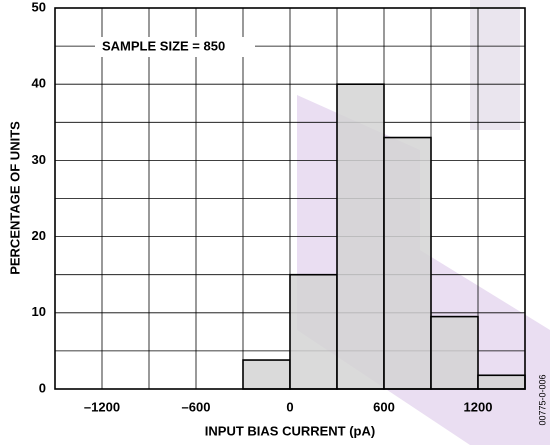  Describe the element at coordinates (39, 7) in the screenshot. I see `y-tick-label: 50` at that location.